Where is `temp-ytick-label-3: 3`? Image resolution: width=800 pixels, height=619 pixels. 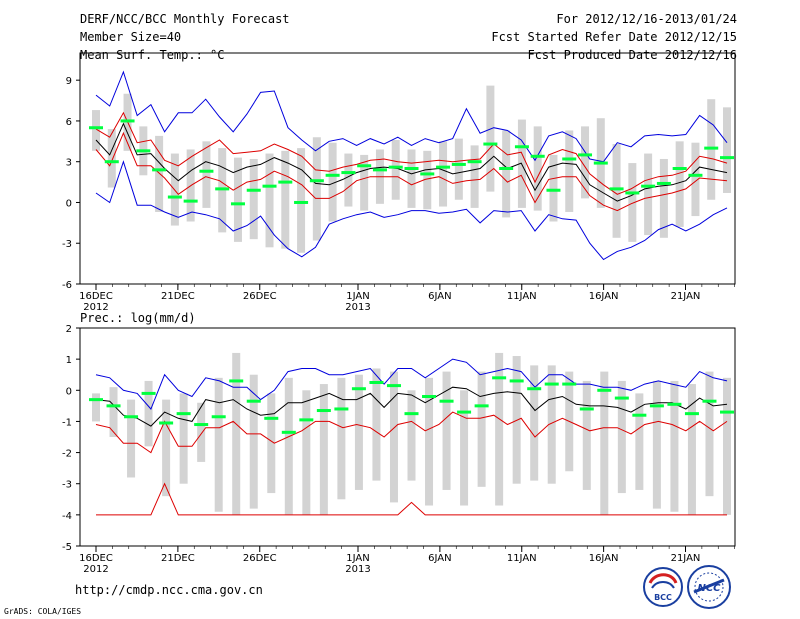
temp-ytick-label-3: 3 is located at coordinates (69, 163).